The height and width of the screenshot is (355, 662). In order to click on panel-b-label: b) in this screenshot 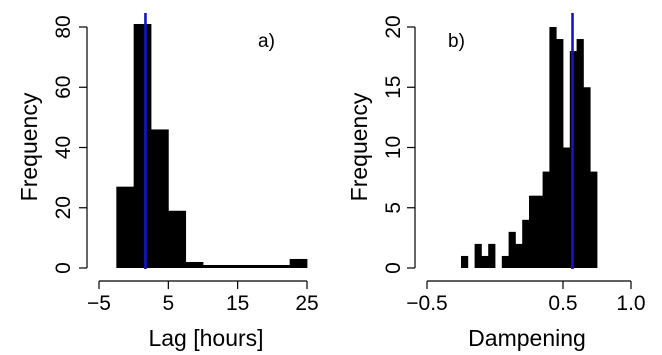, I will do `click(456, 41)`.